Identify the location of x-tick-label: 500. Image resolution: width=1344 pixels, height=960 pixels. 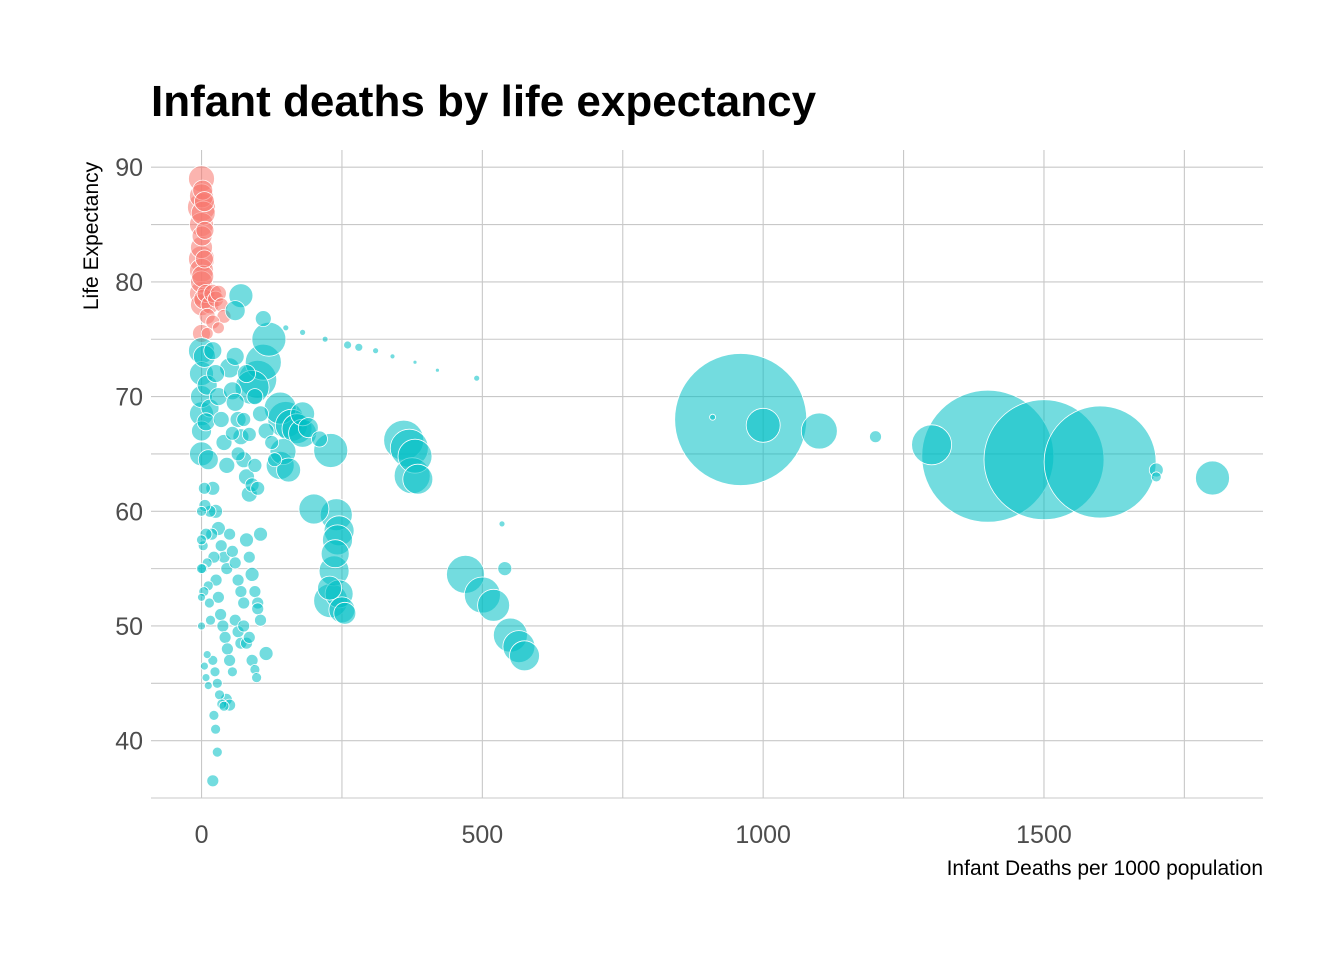
(482, 835).